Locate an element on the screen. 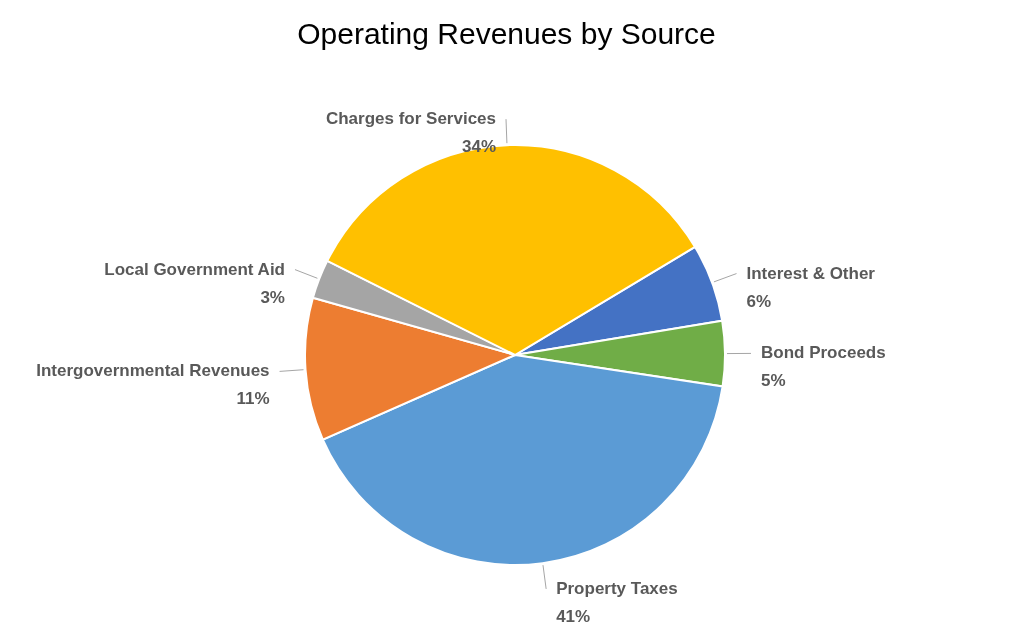  data-label: 41% is located at coordinates (573, 616).